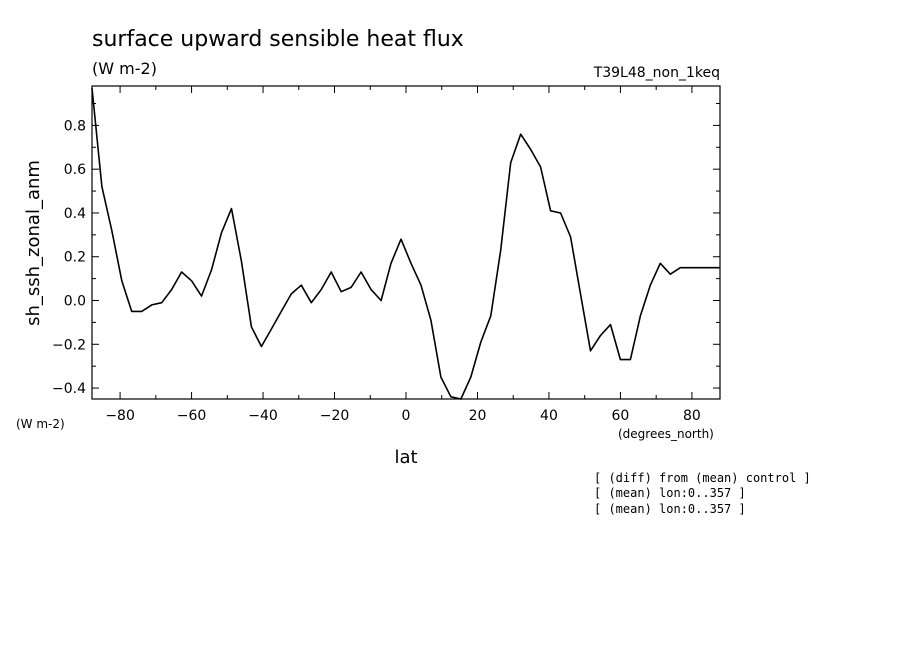 Image resolution: width=904 pixels, height=654 pixels. Describe the element at coordinates (69, 345) in the screenshot. I see `y-tick-label: −0.2` at that location.